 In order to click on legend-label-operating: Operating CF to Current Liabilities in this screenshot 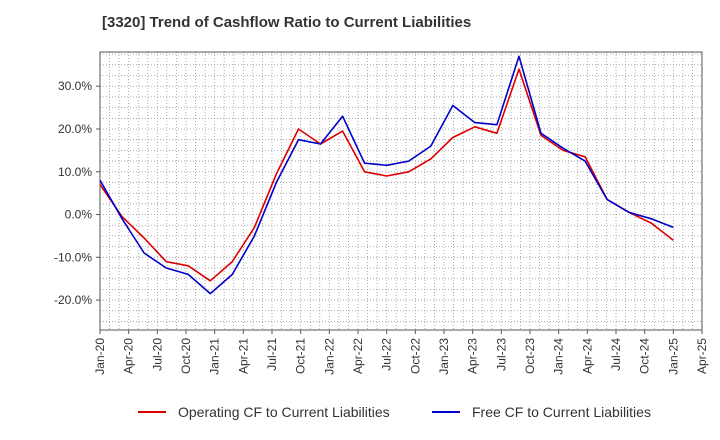, I will do `click(284, 412)`.